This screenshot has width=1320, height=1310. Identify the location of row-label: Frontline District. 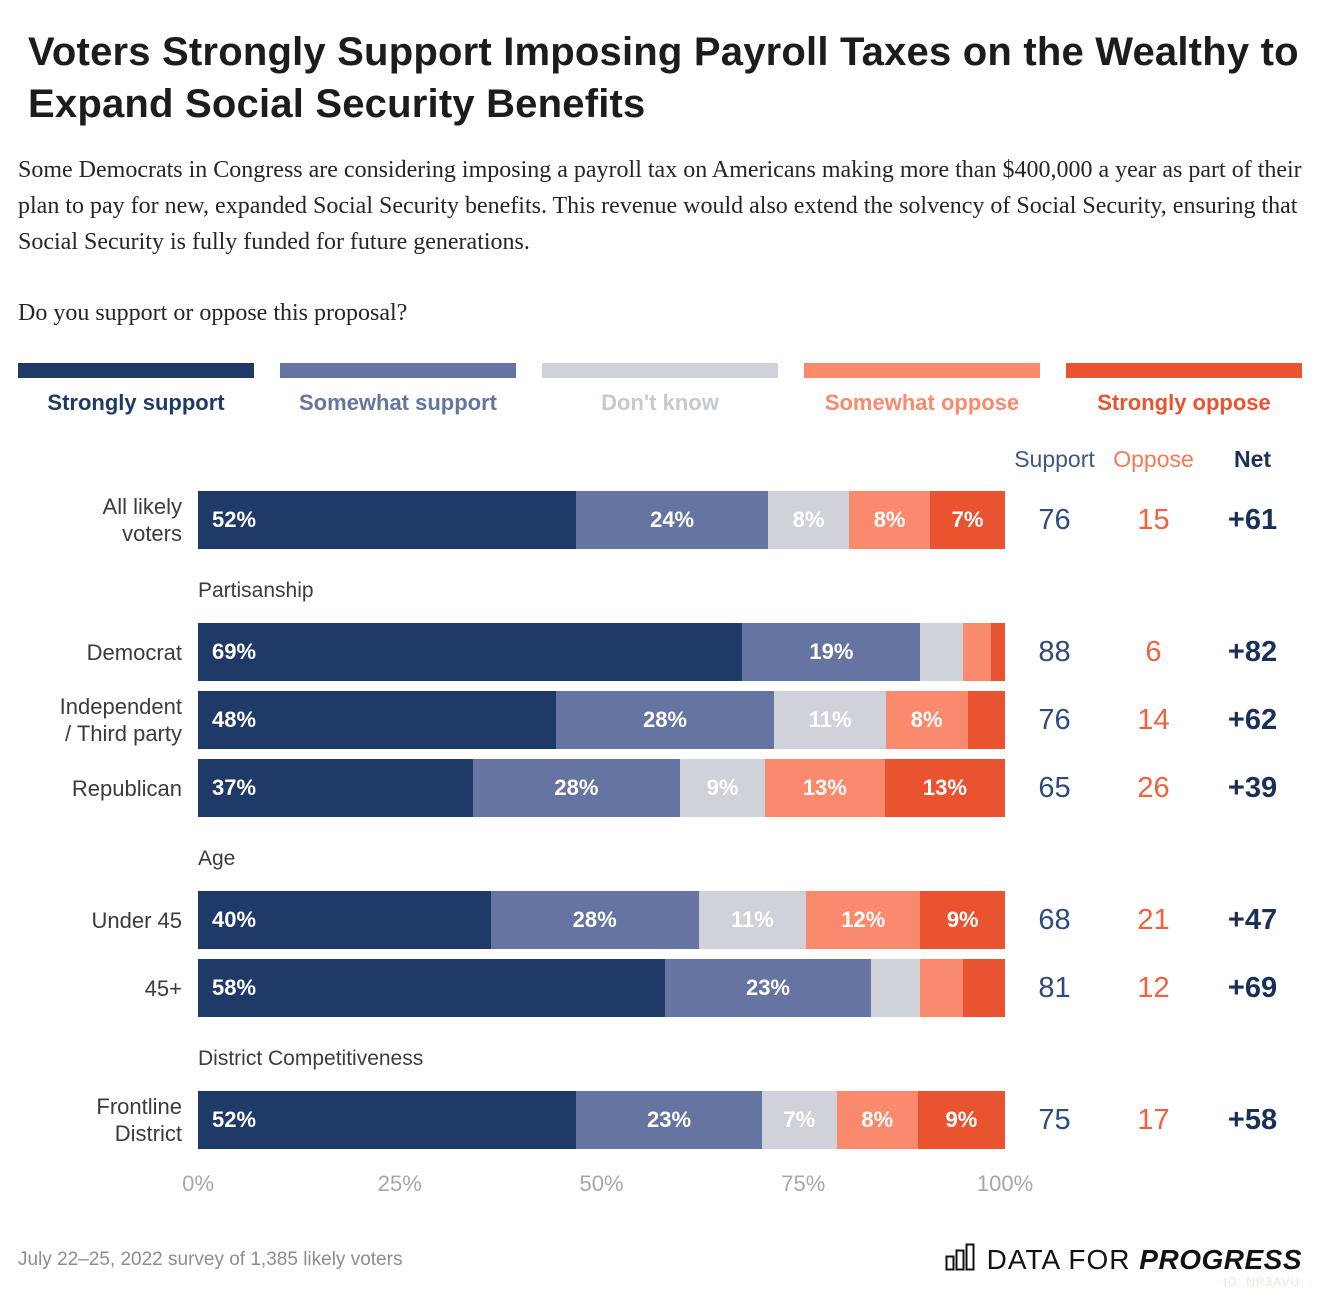
(139, 1120).